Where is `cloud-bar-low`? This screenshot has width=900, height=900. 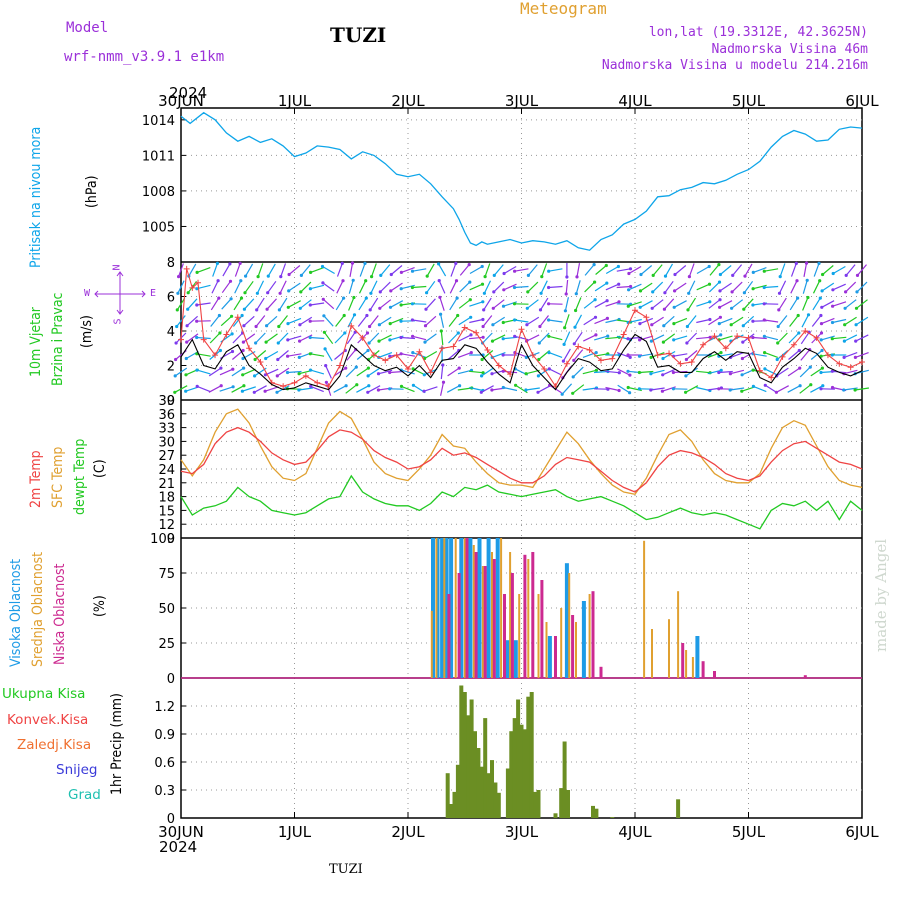 cloud-bar-low is located at coordinates (533, 615).